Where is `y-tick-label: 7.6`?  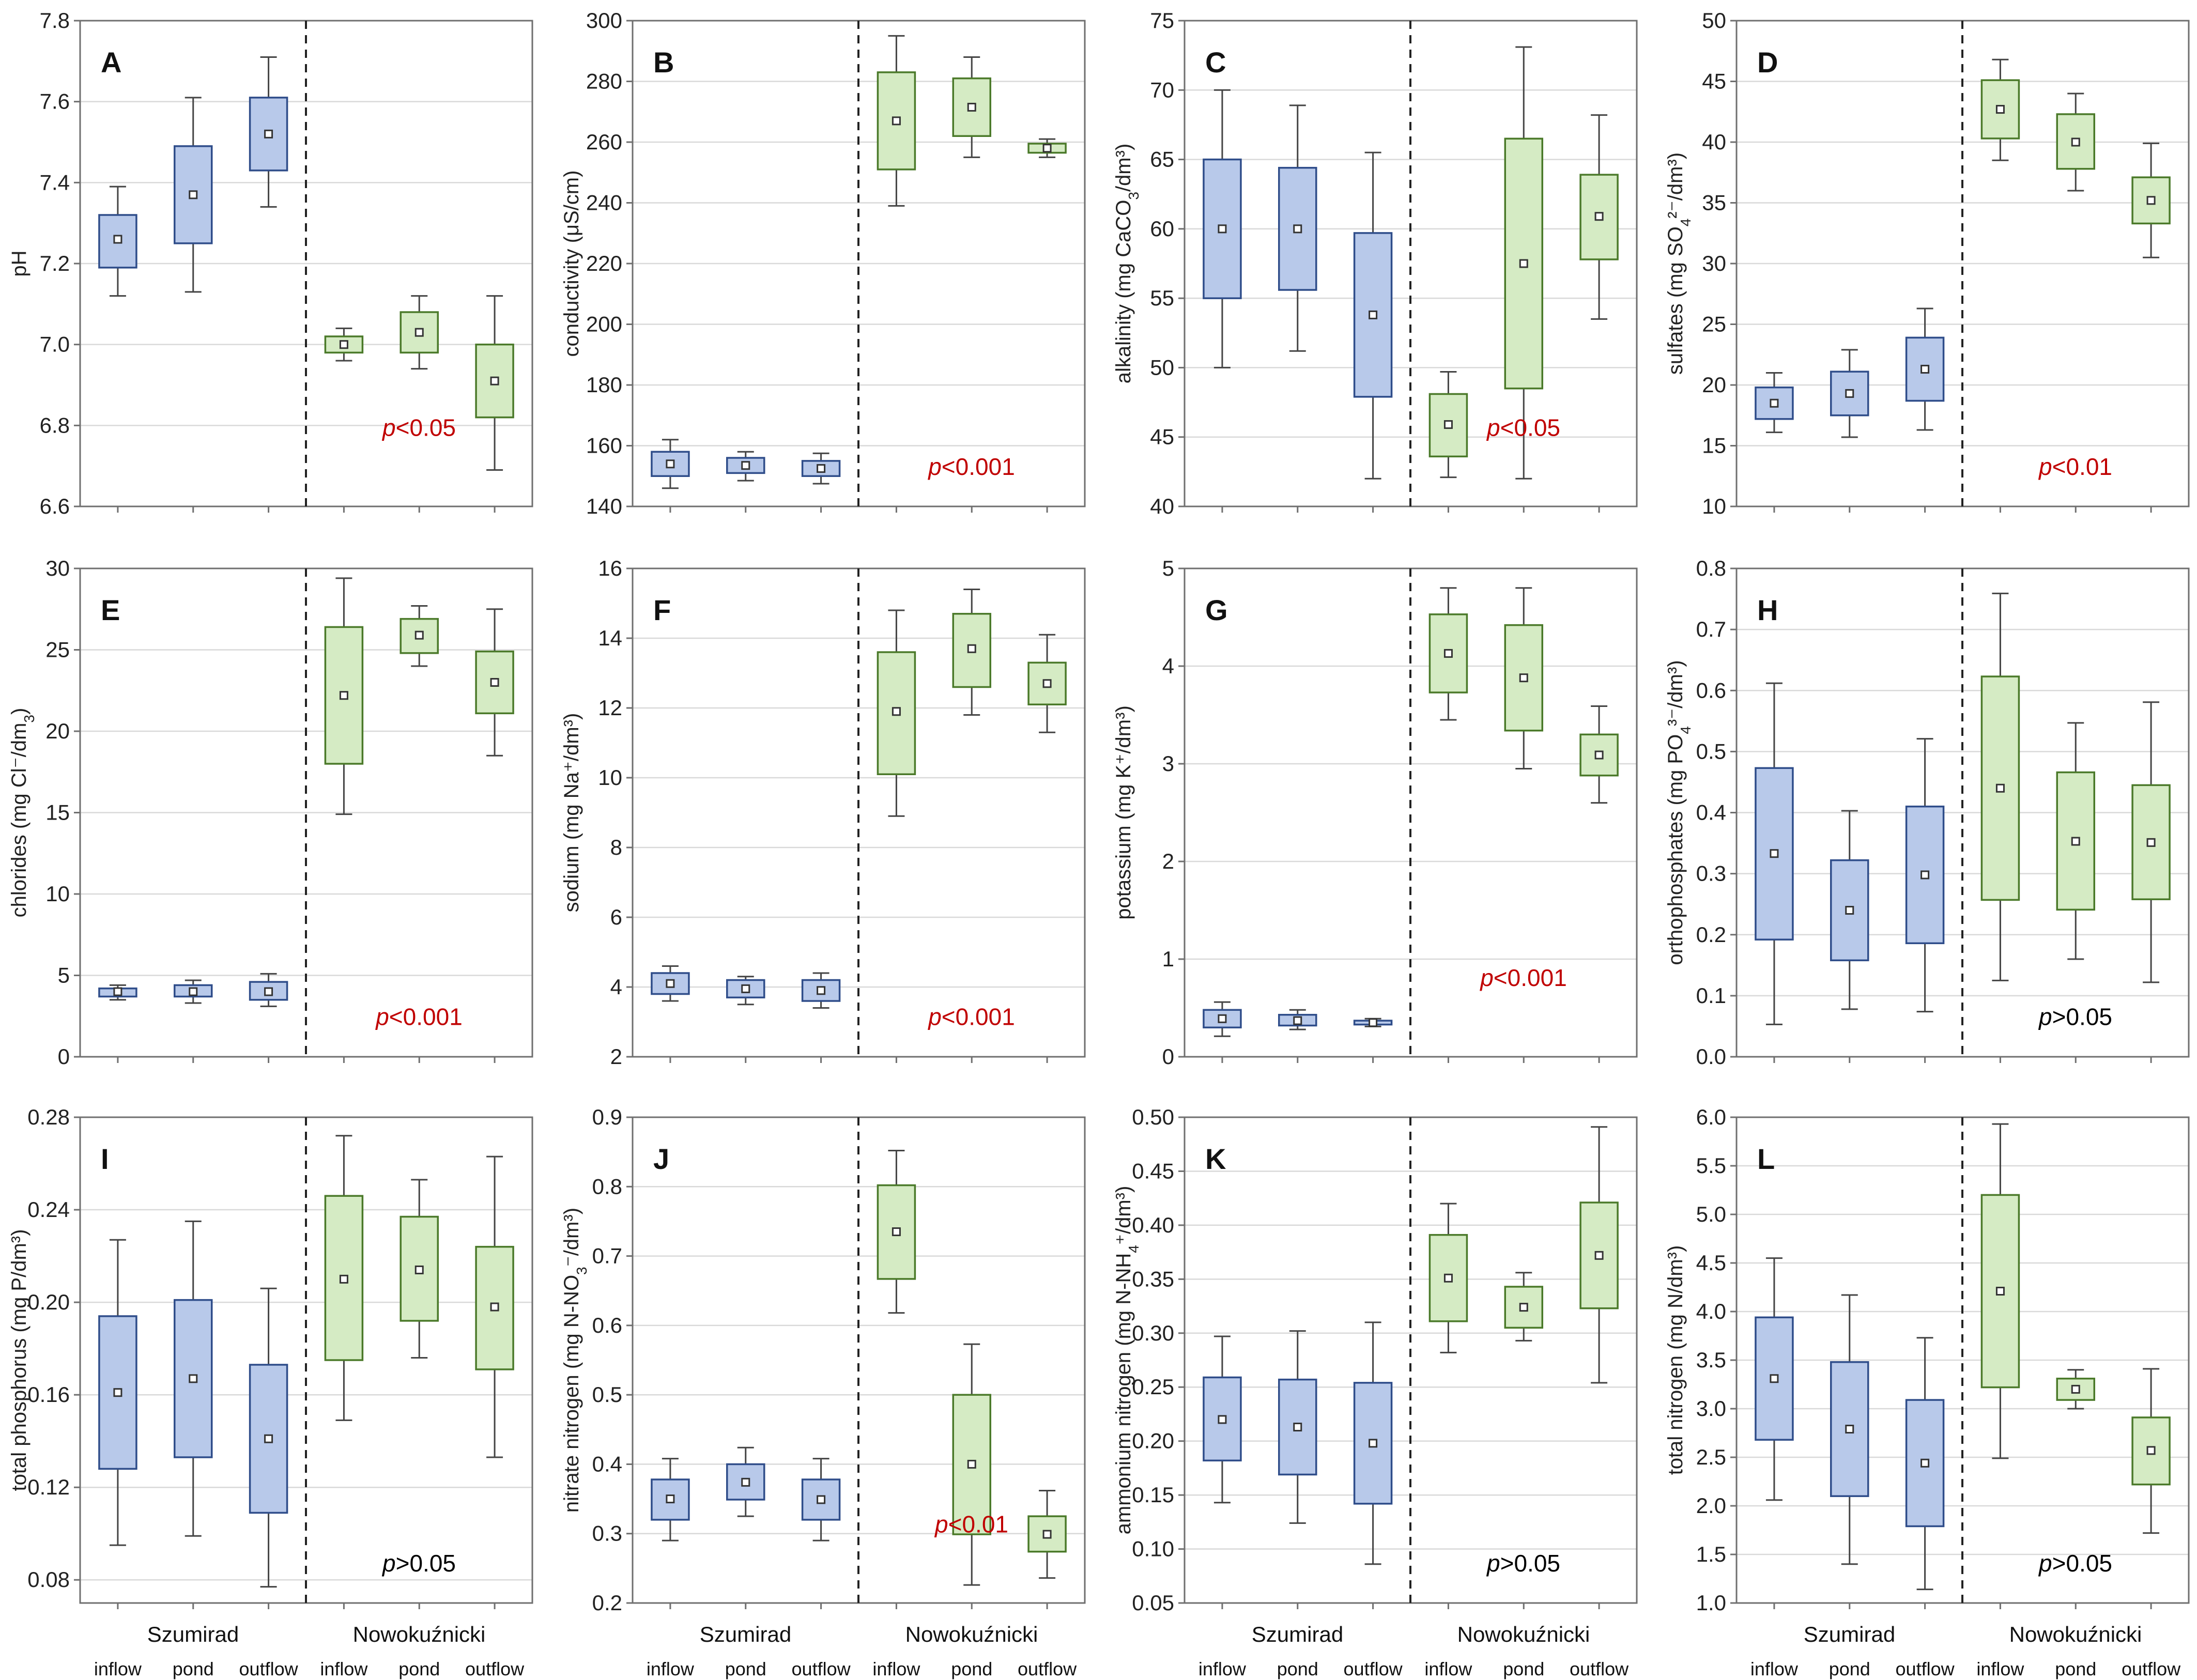 y-tick-label: 7.6 is located at coordinates (55, 101).